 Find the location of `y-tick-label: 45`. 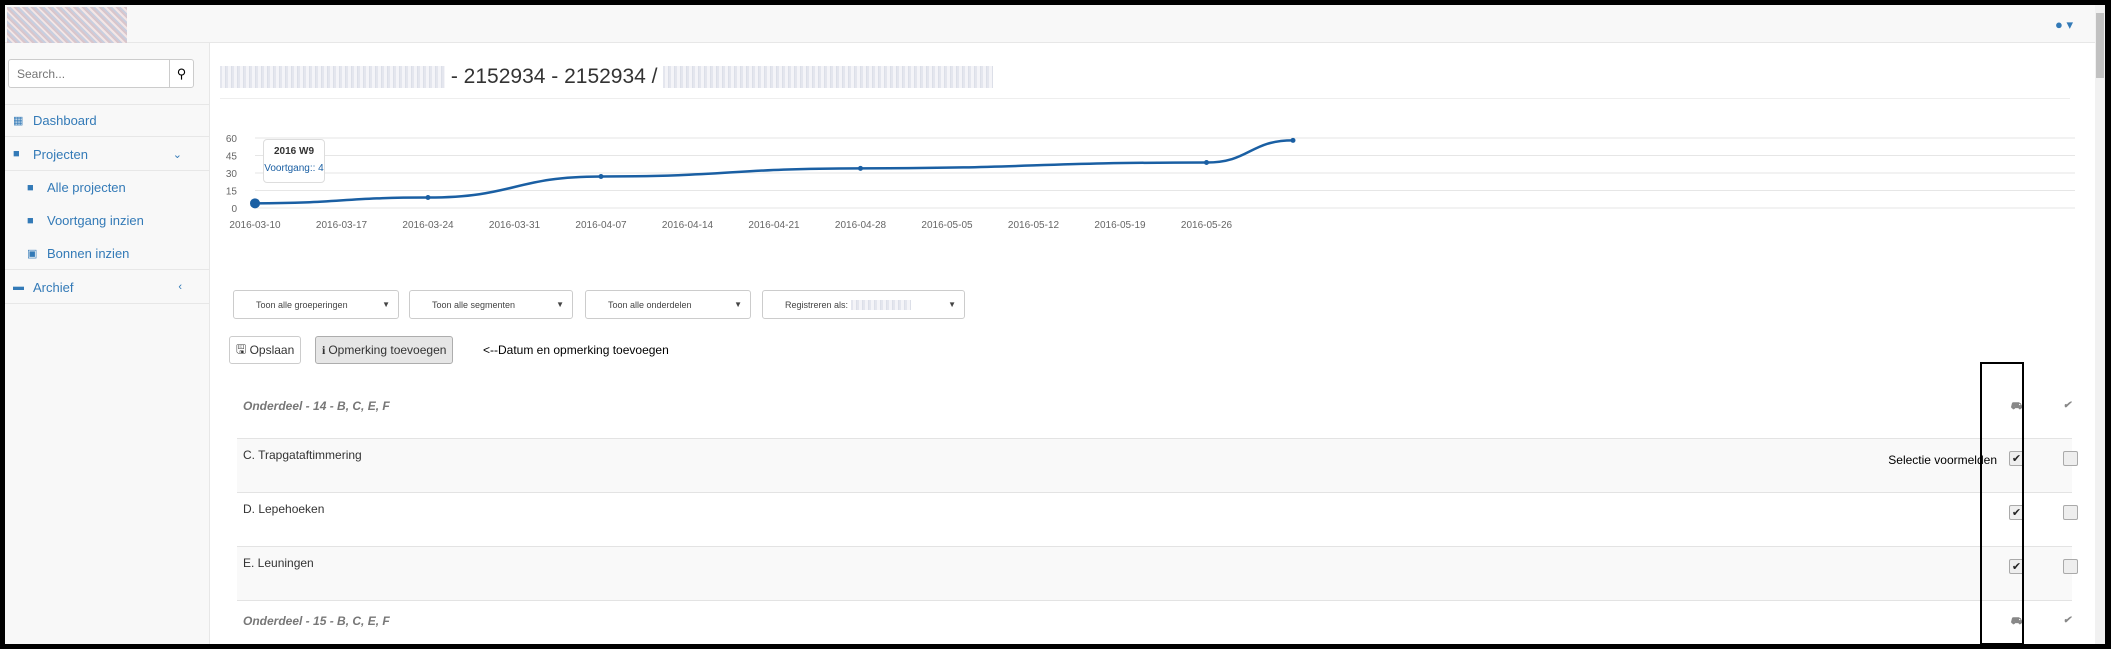

y-tick-label: 45 is located at coordinates (232, 157).